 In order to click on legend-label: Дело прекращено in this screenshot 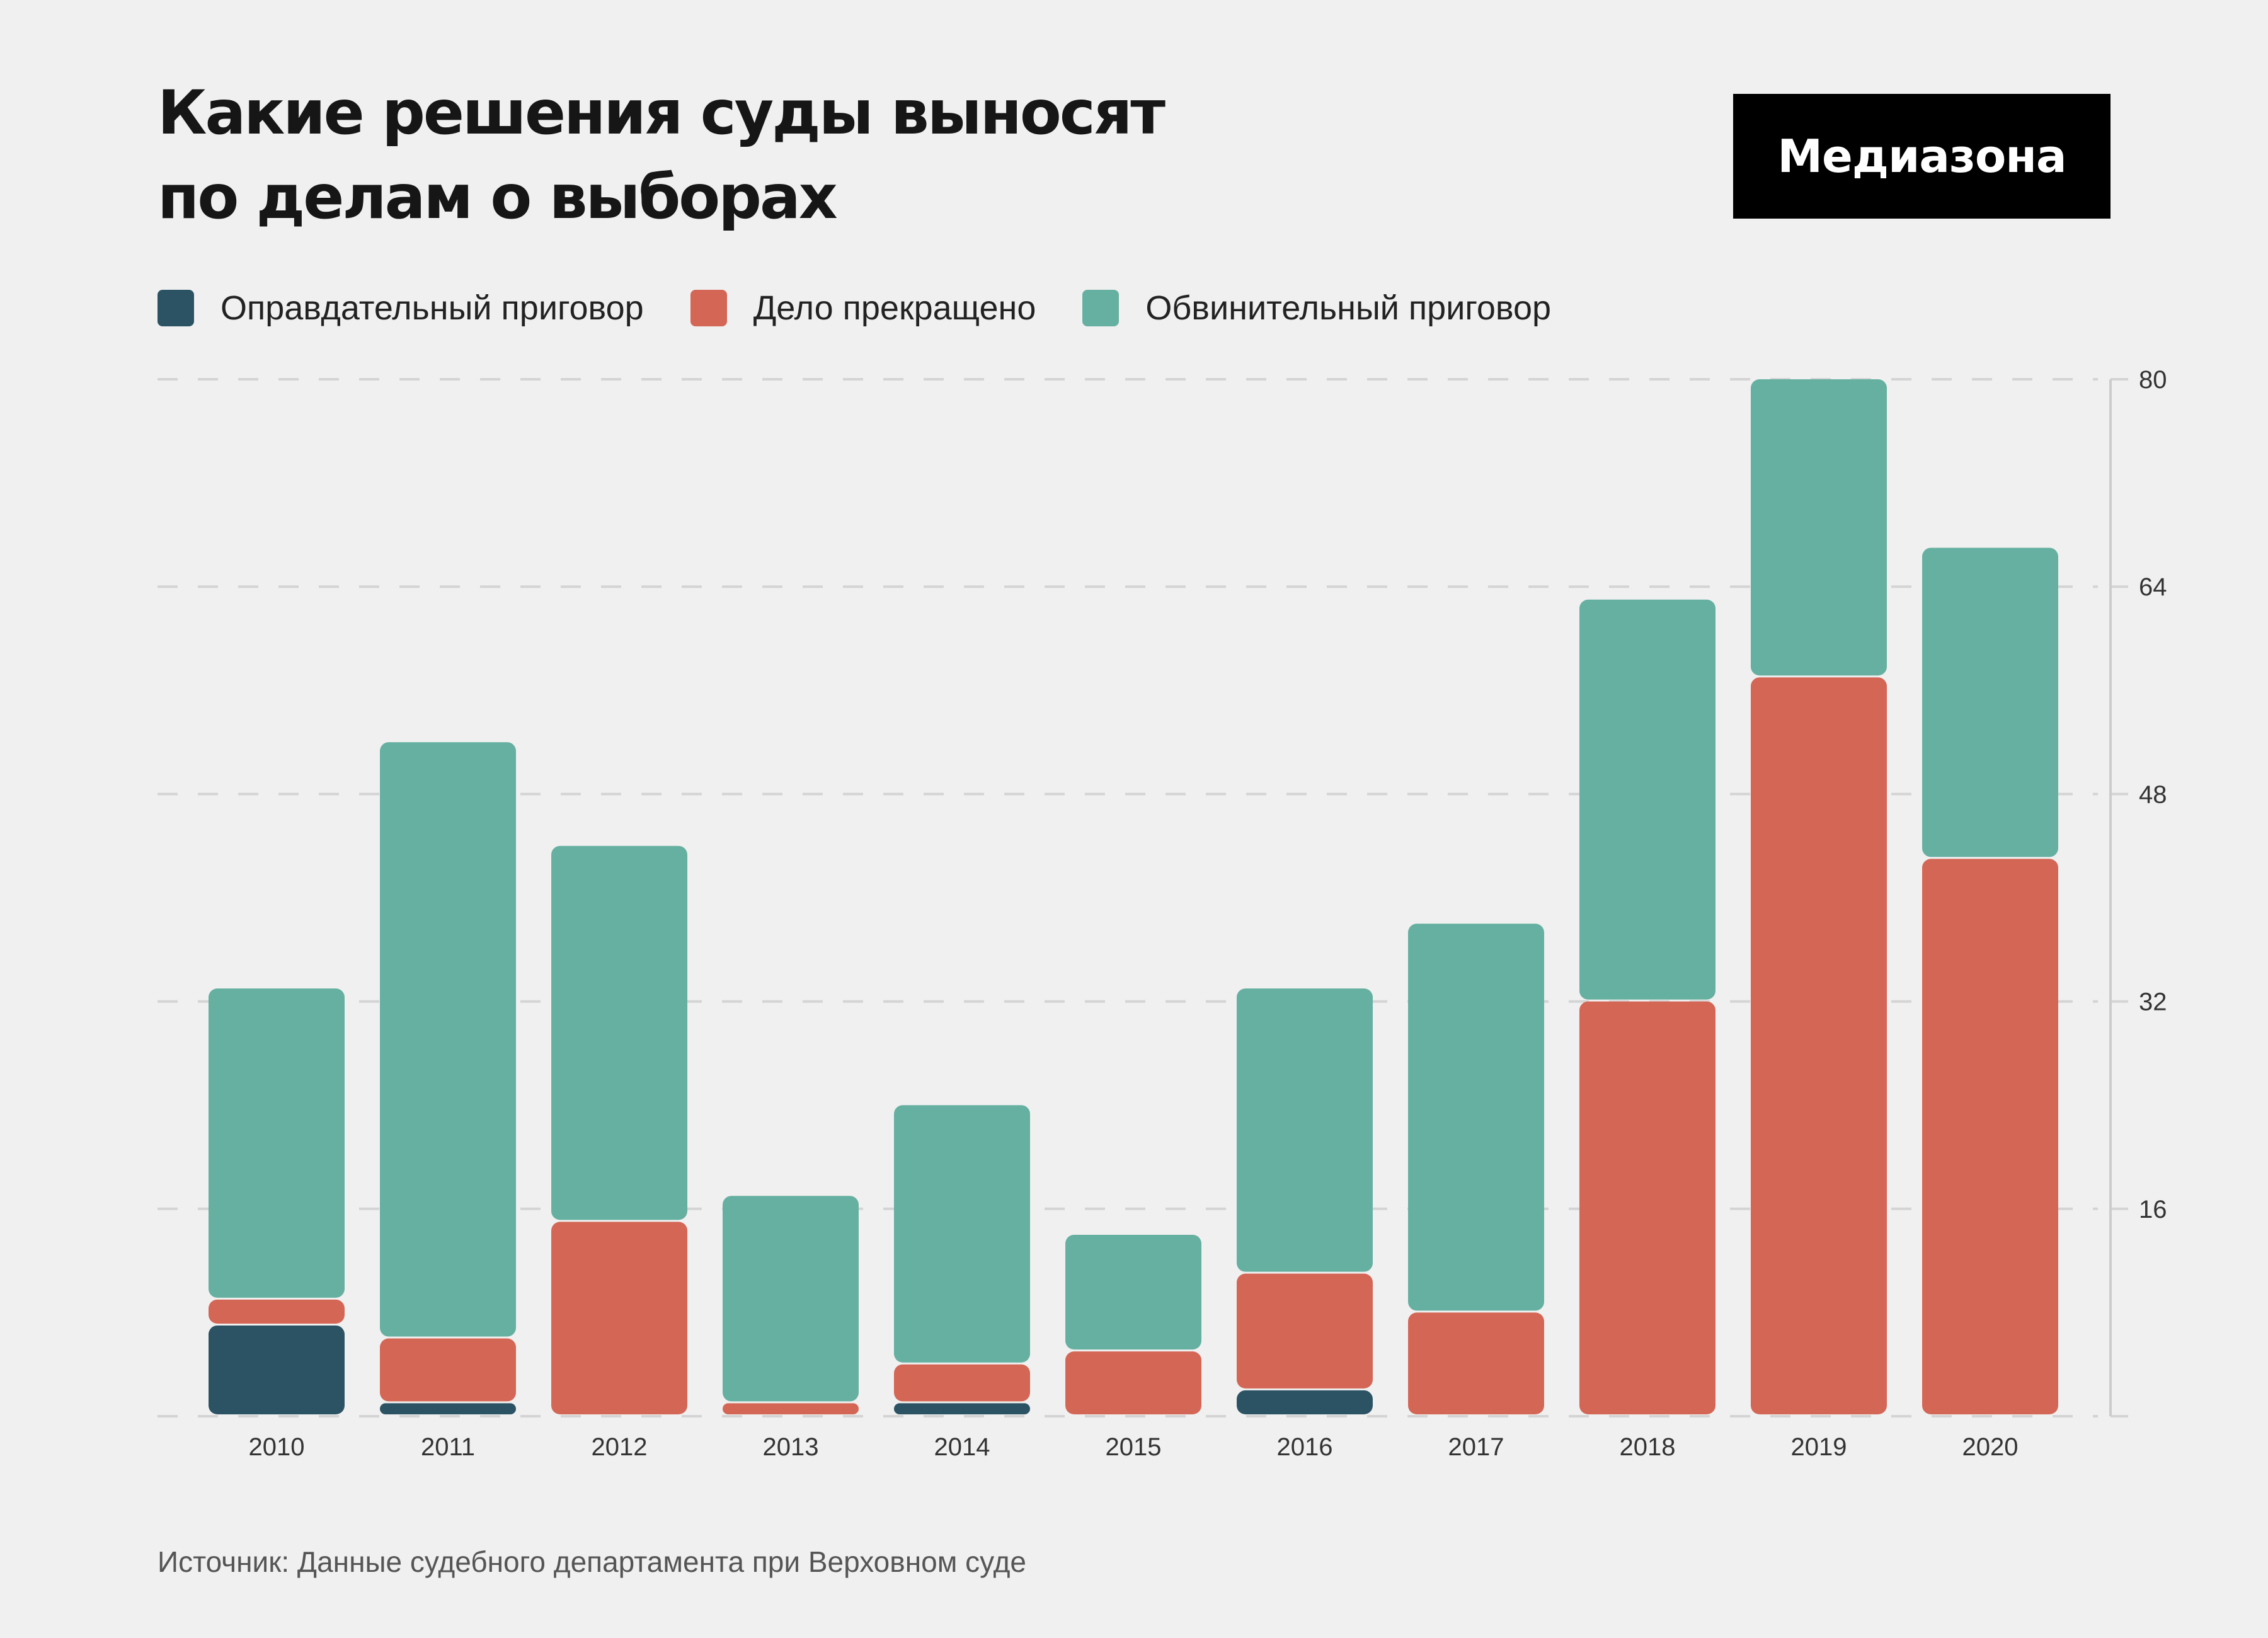, I will do `click(894, 308)`.